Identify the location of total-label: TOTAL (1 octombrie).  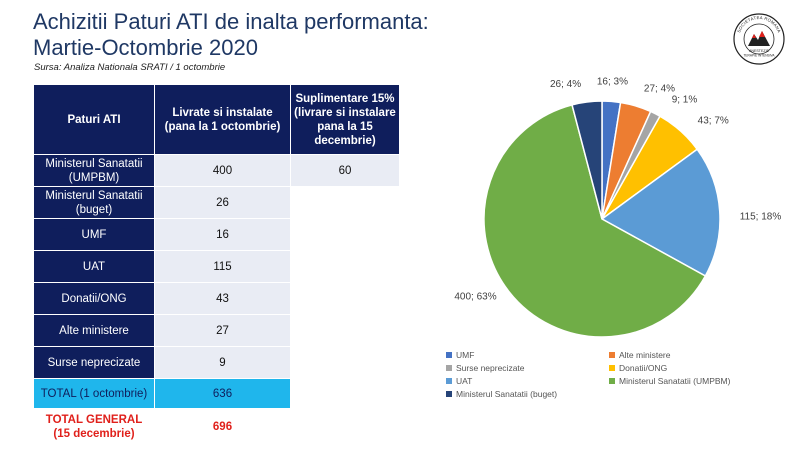
(94, 393).